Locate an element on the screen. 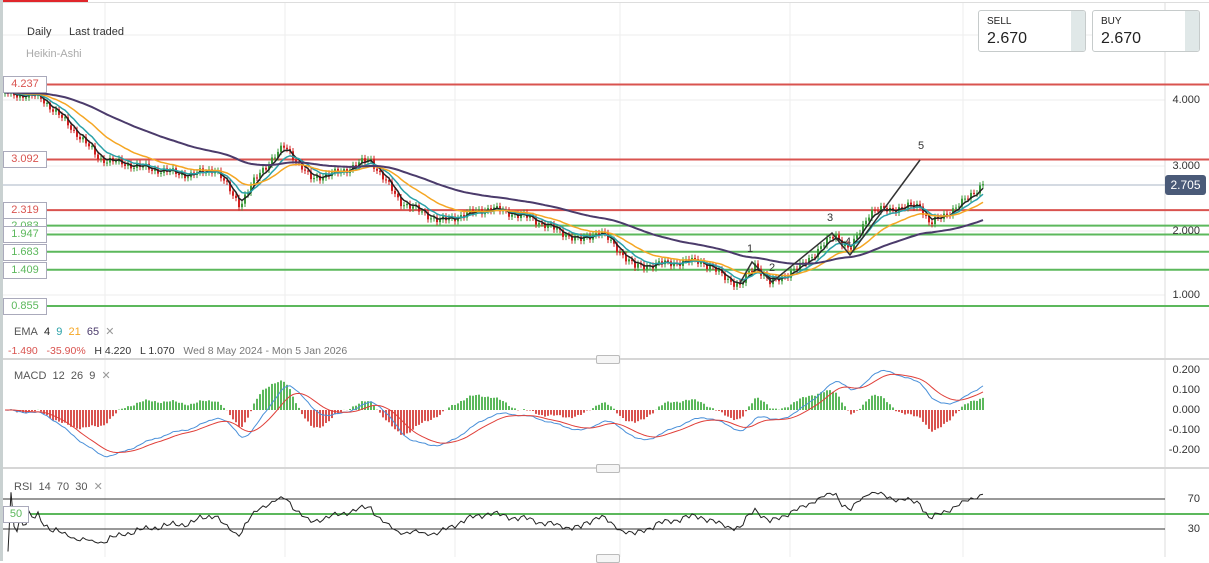 This screenshot has height=563, width=1209. axis-label: 4.000 is located at coordinates (1186, 100).